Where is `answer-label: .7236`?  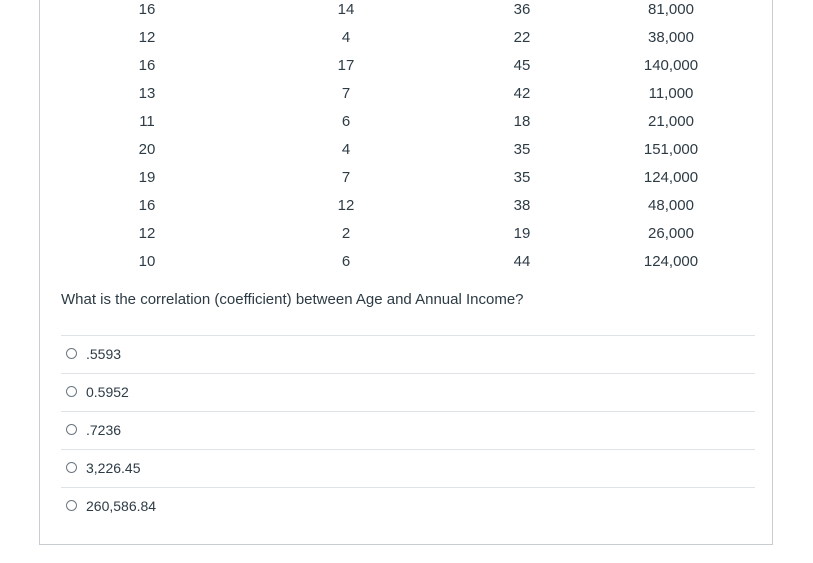 answer-label: .7236 is located at coordinates (104, 430).